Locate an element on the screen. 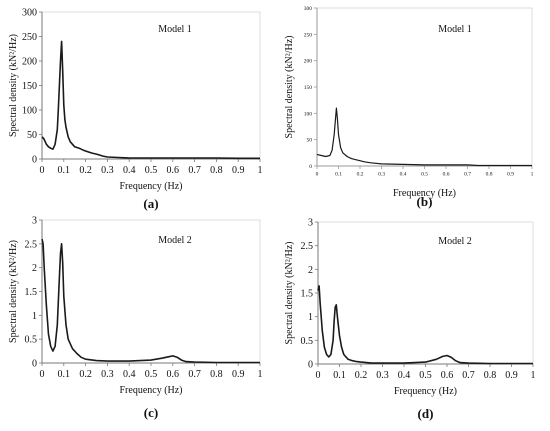 The height and width of the screenshot is (431, 550). panel-label: (a) is located at coordinates (150, 203).